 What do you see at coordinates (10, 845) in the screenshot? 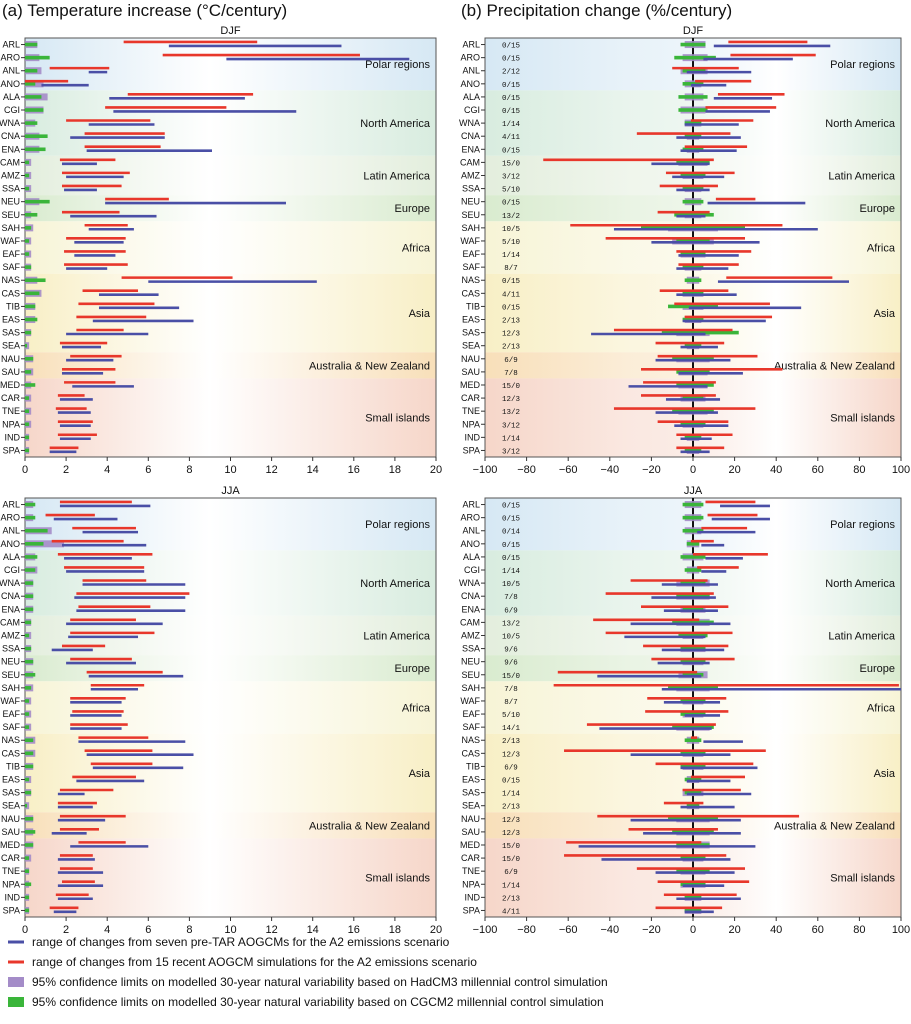
I see `region-label: MED` at bounding box center [10, 845].